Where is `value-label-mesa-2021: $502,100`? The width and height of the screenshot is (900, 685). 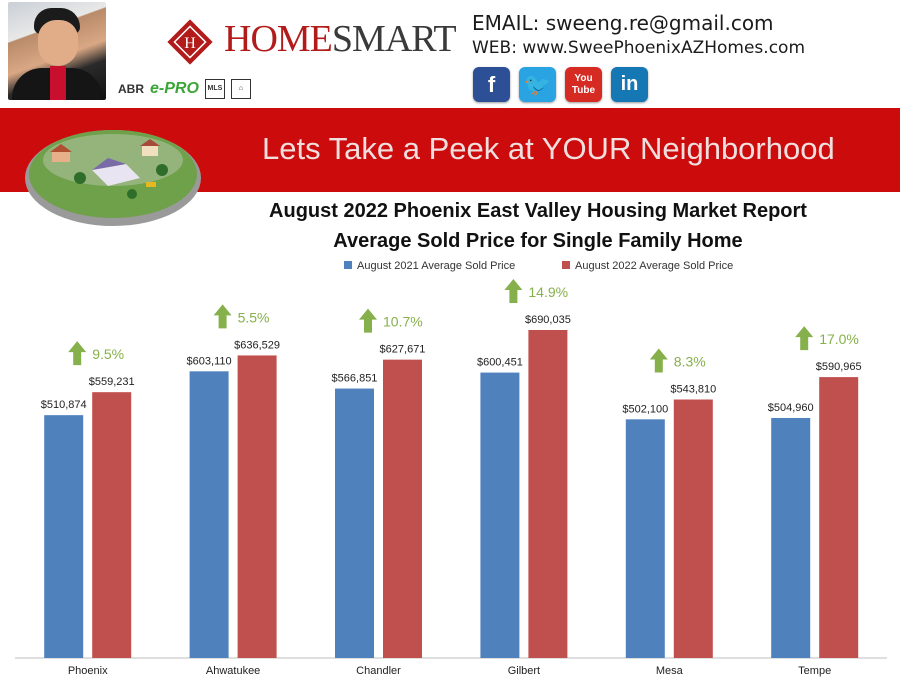 value-label-mesa-2021: $502,100 is located at coordinates (645, 409).